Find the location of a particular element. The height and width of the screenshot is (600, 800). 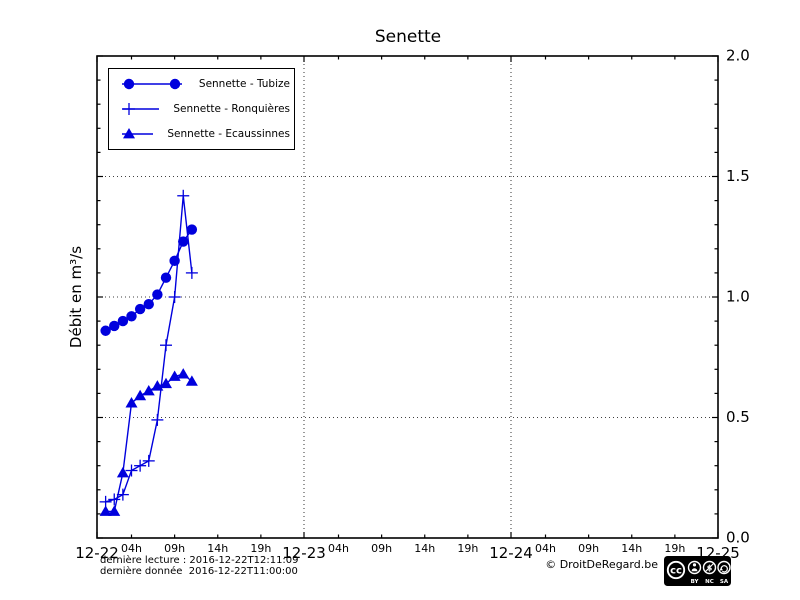

legend-item: Sennette - Ronquières is located at coordinates (204, 109).